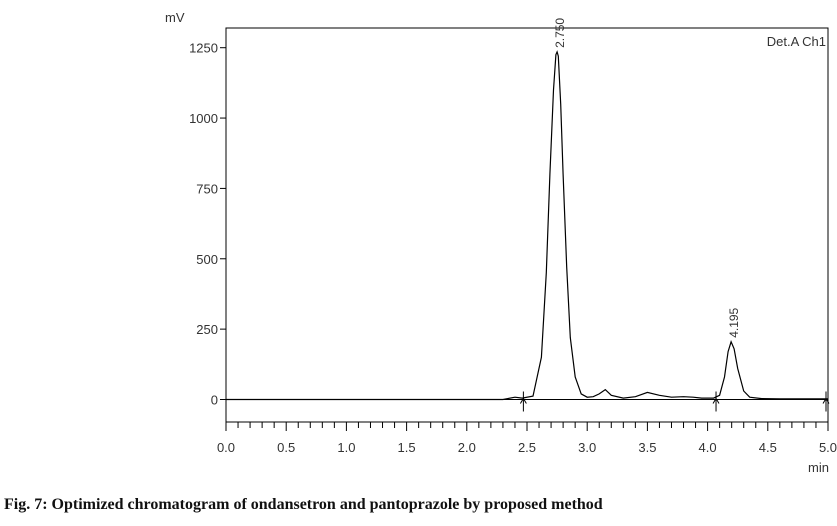  Describe the element at coordinates (203, 118) in the screenshot. I see `y-tick-label: 1000` at that location.